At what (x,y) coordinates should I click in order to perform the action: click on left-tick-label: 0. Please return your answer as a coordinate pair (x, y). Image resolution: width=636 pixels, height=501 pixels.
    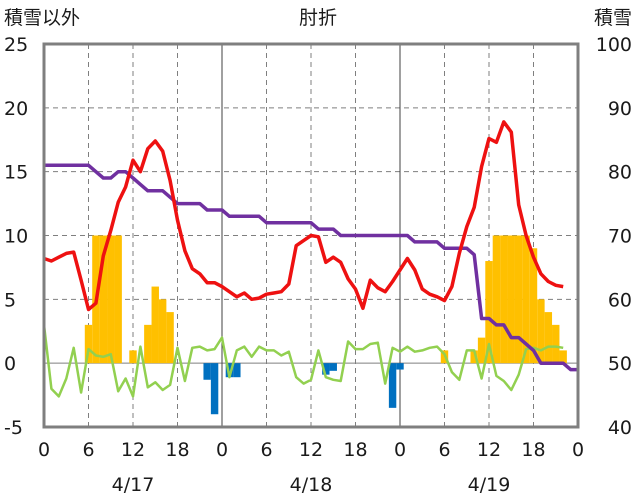
    Looking at the image, I should click on (10, 364).